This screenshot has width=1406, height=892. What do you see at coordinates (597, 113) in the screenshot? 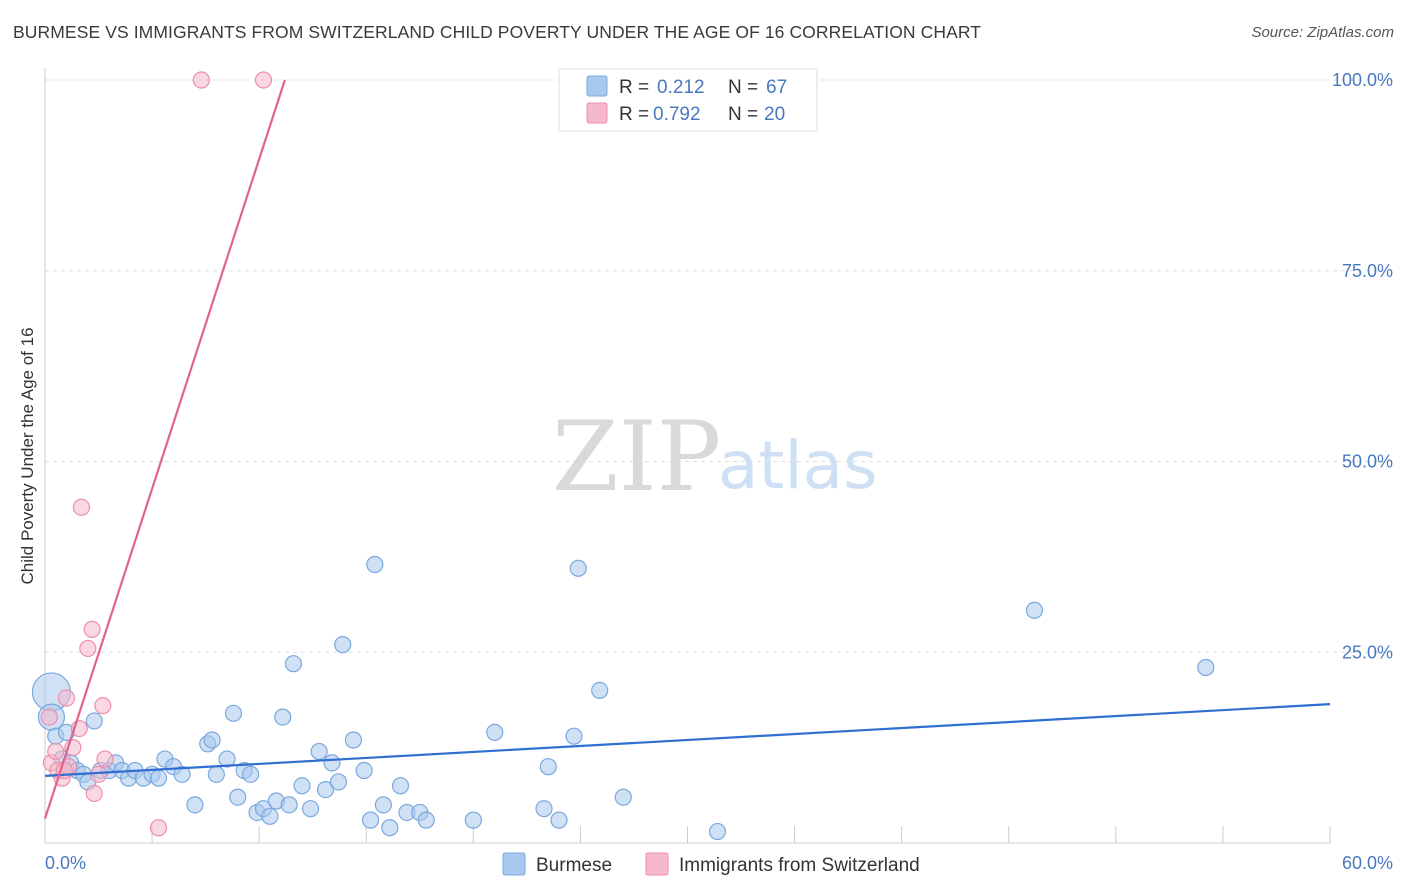
I see `switzerland-legend-swatch` at bounding box center [597, 113].